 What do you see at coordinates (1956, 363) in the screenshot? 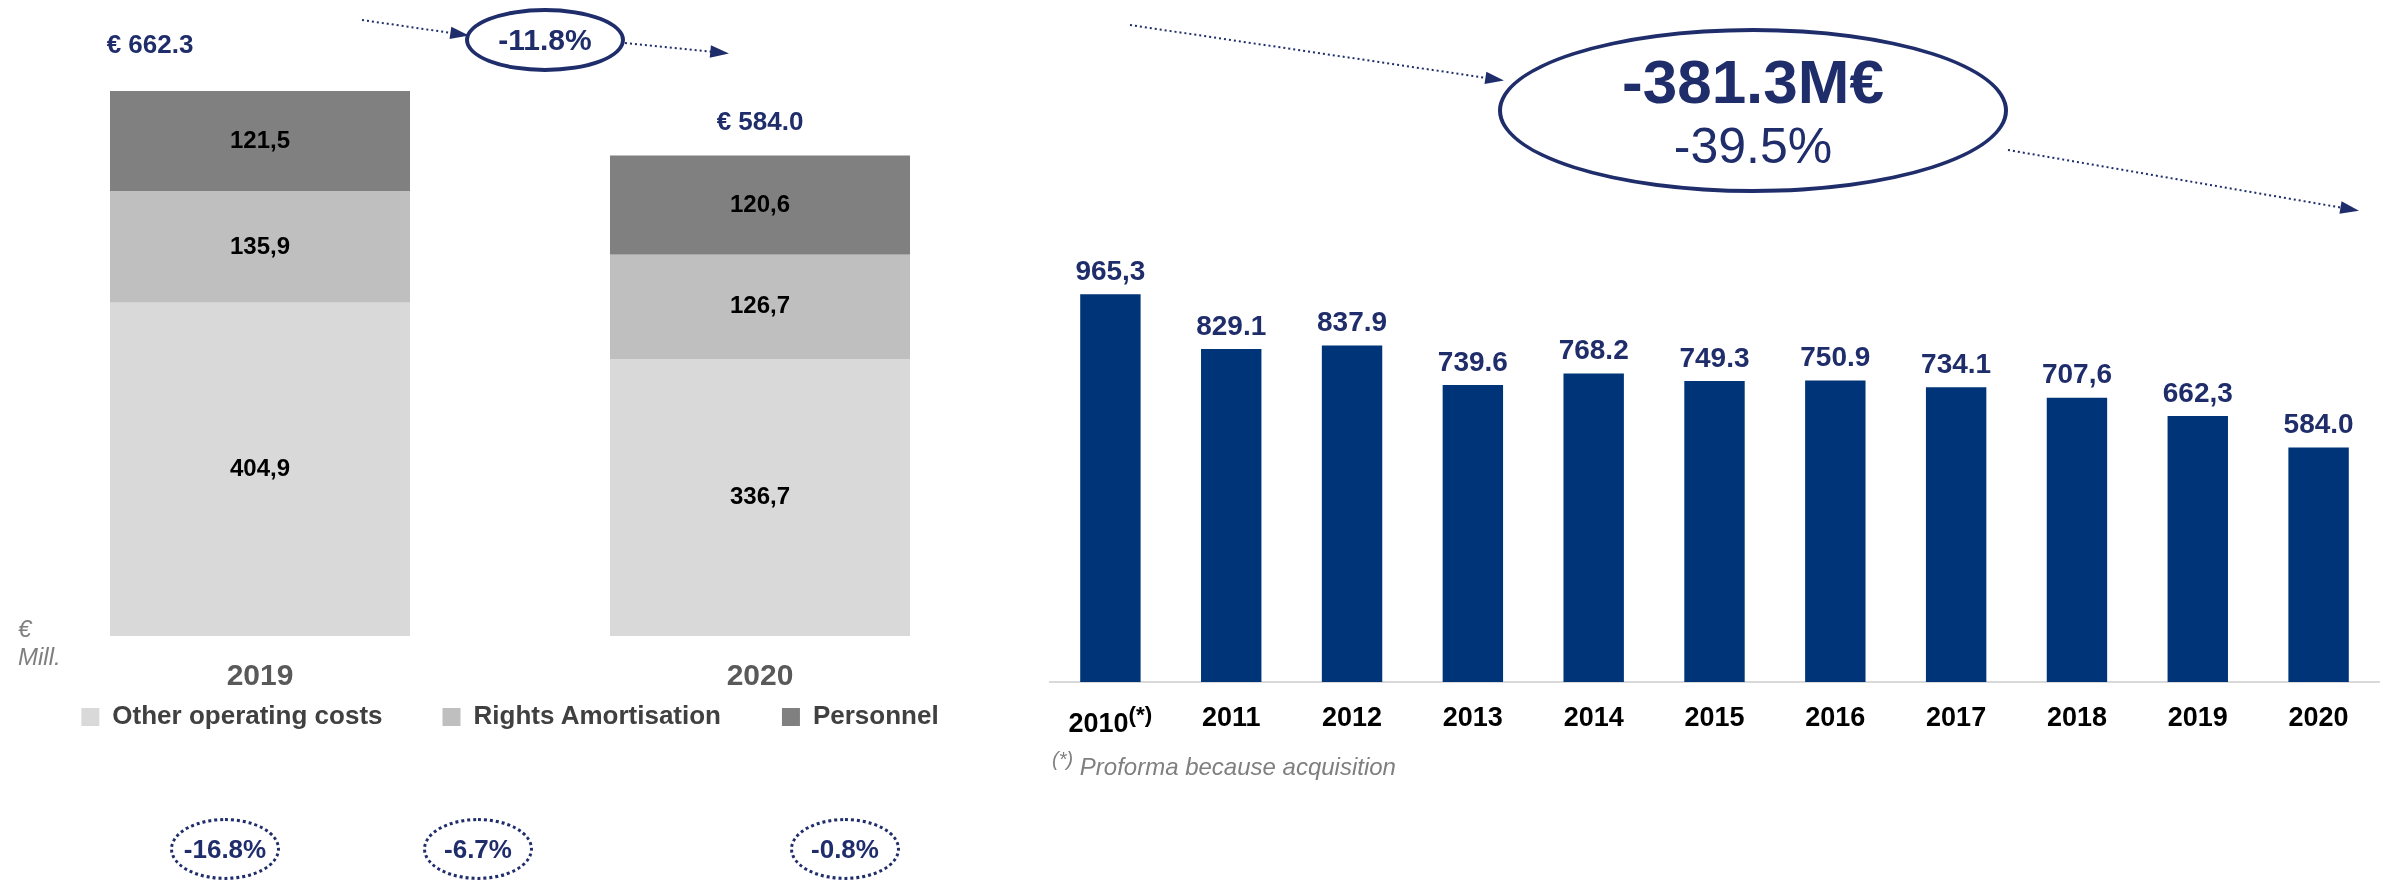
I see `data-label: 734.1` at bounding box center [1956, 363].